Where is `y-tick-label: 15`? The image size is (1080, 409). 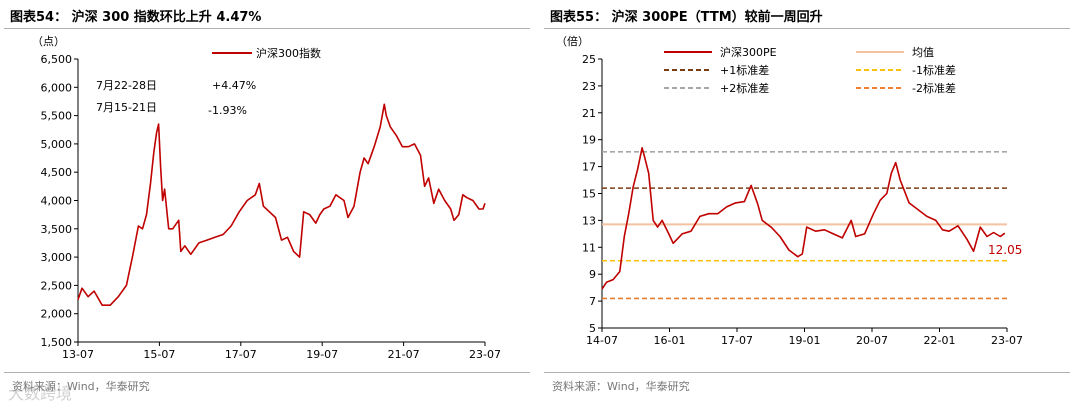
y-tick-label: 15 is located at coordinates (589, 194).